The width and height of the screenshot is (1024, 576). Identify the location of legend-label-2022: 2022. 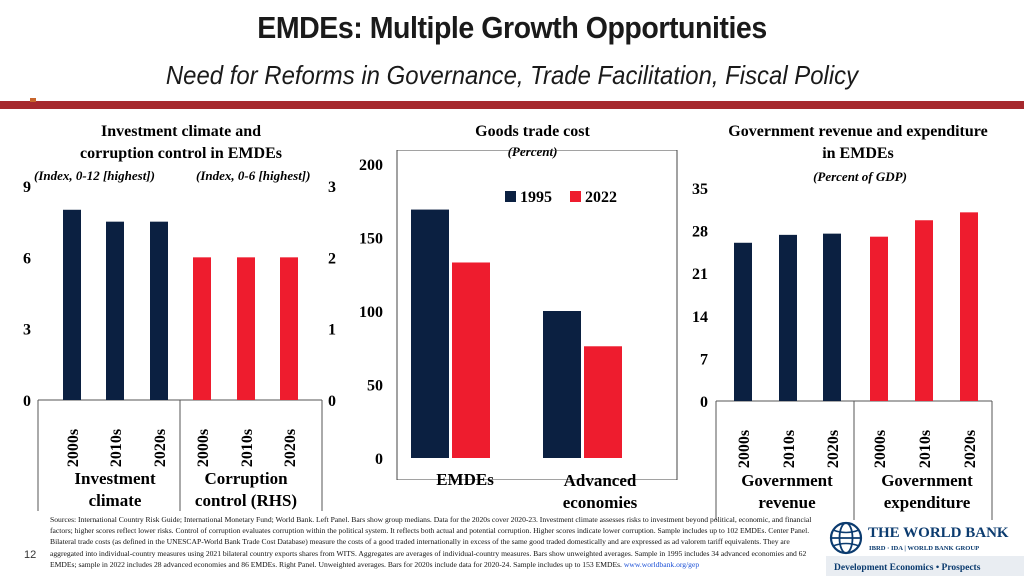
(601, 197).